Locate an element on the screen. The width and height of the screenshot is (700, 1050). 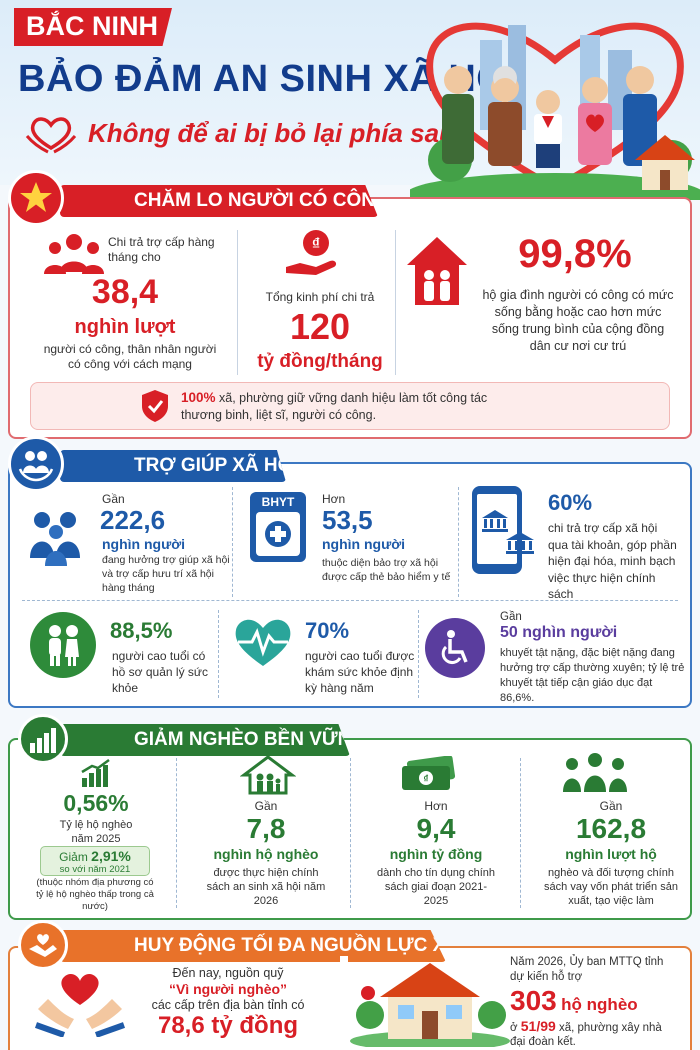
s4-fund-lead: Đến nay, nguồn quỹ is located at coordinates (228, 973).